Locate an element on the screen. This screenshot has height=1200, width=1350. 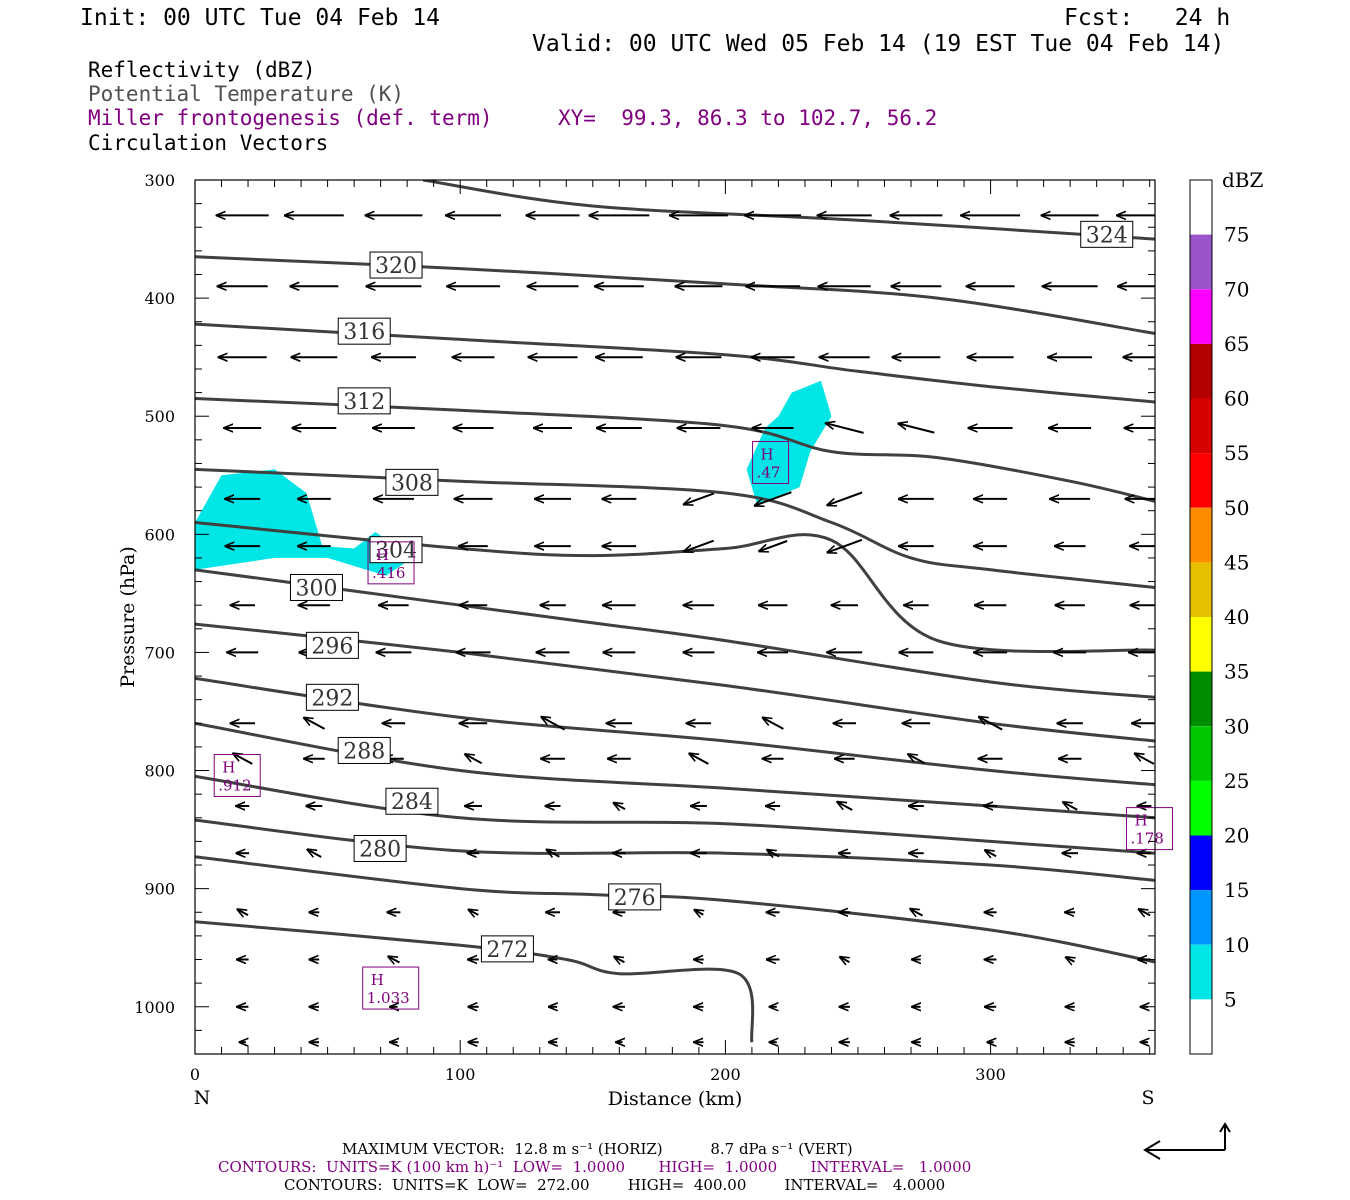
colorbar-label: 20 is located at coordinates (1236, 836).